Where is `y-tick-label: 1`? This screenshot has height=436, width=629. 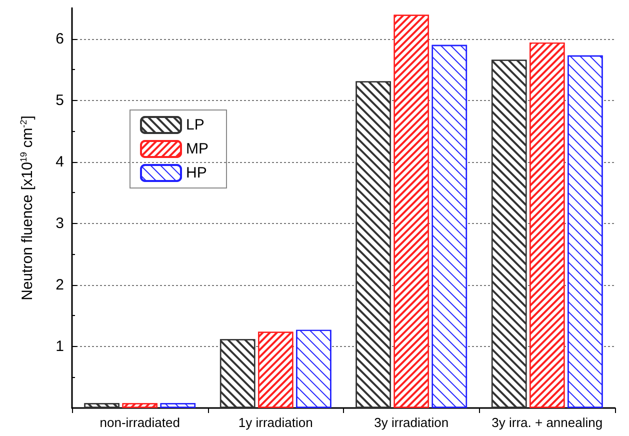
y-tick-label: 1 is located at coordinates (60, 346).